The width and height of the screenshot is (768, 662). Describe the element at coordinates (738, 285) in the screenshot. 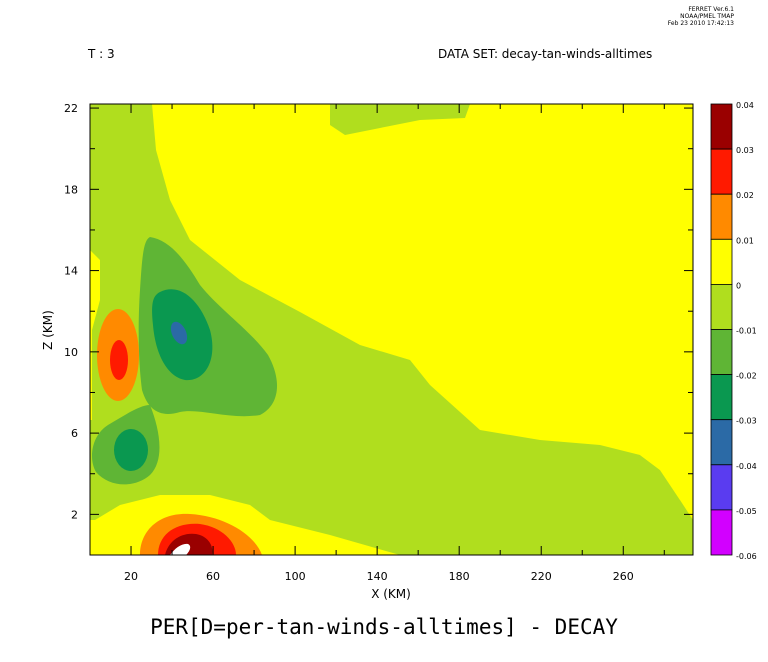

I see `colorbar-label: 0` at that location.